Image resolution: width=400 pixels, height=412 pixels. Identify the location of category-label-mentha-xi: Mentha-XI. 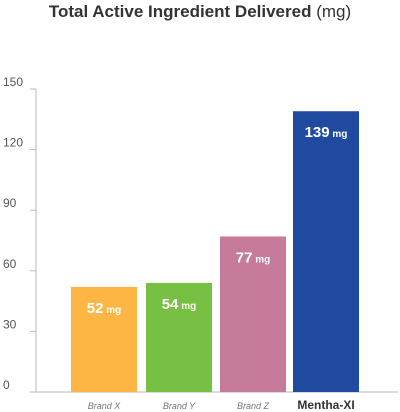
(325, 405).